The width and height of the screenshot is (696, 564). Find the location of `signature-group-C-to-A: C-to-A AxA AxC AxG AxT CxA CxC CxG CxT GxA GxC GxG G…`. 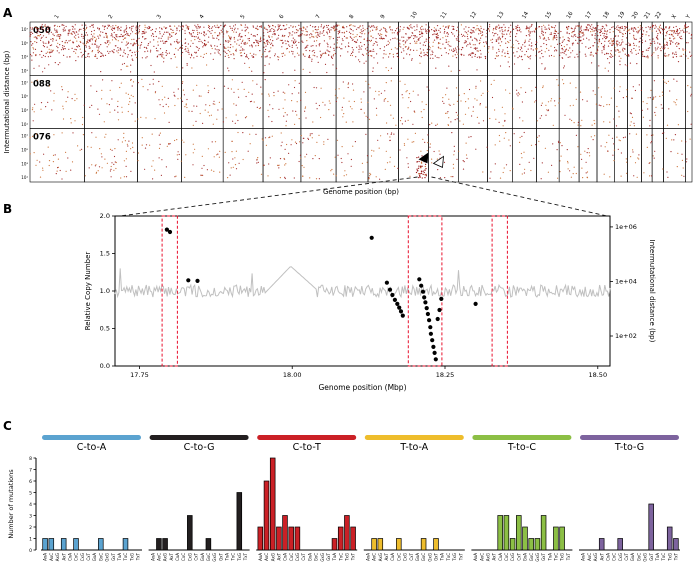

signature-group-C-to-A: C-to-A AxA AxC AxG AxT CxA CxC CxG CxT GxA GxC GxG G… is located at coordinates (91, 498).